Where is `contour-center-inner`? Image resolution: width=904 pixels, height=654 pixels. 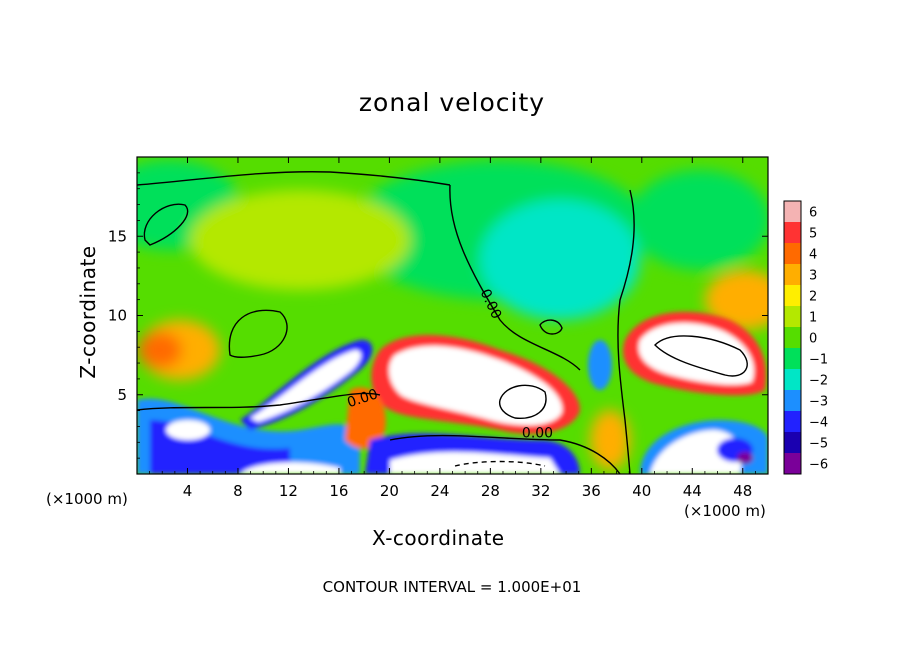 contour-center-inner is located at coordinates (522, 401).